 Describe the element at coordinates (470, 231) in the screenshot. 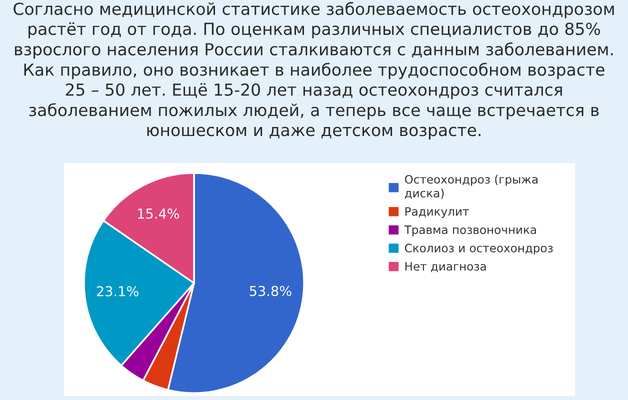

I see `legend-label: Травма позвоночника` at that location.